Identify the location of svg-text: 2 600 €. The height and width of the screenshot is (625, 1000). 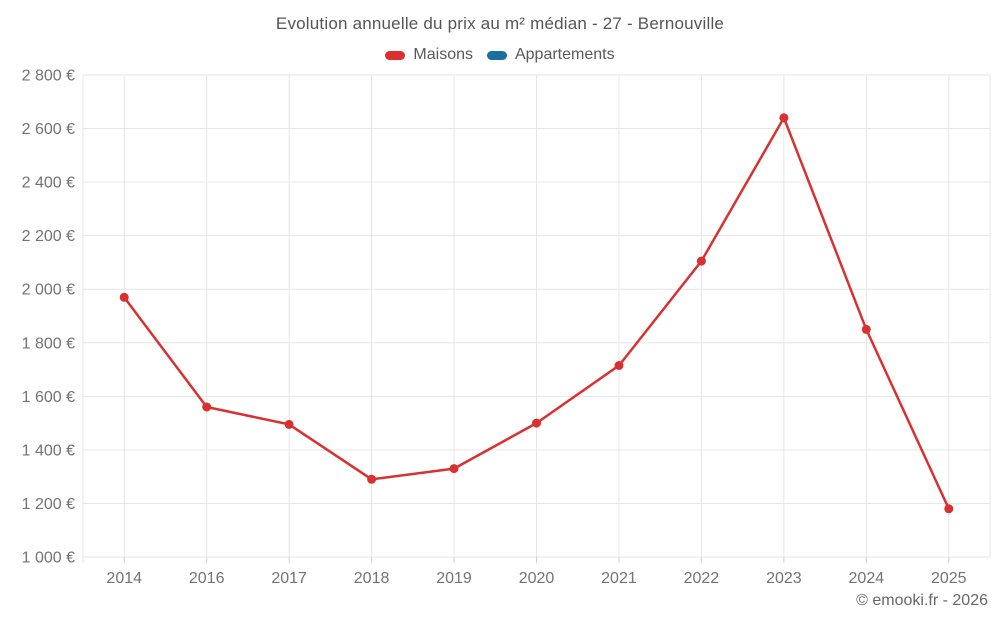
(48, 129).